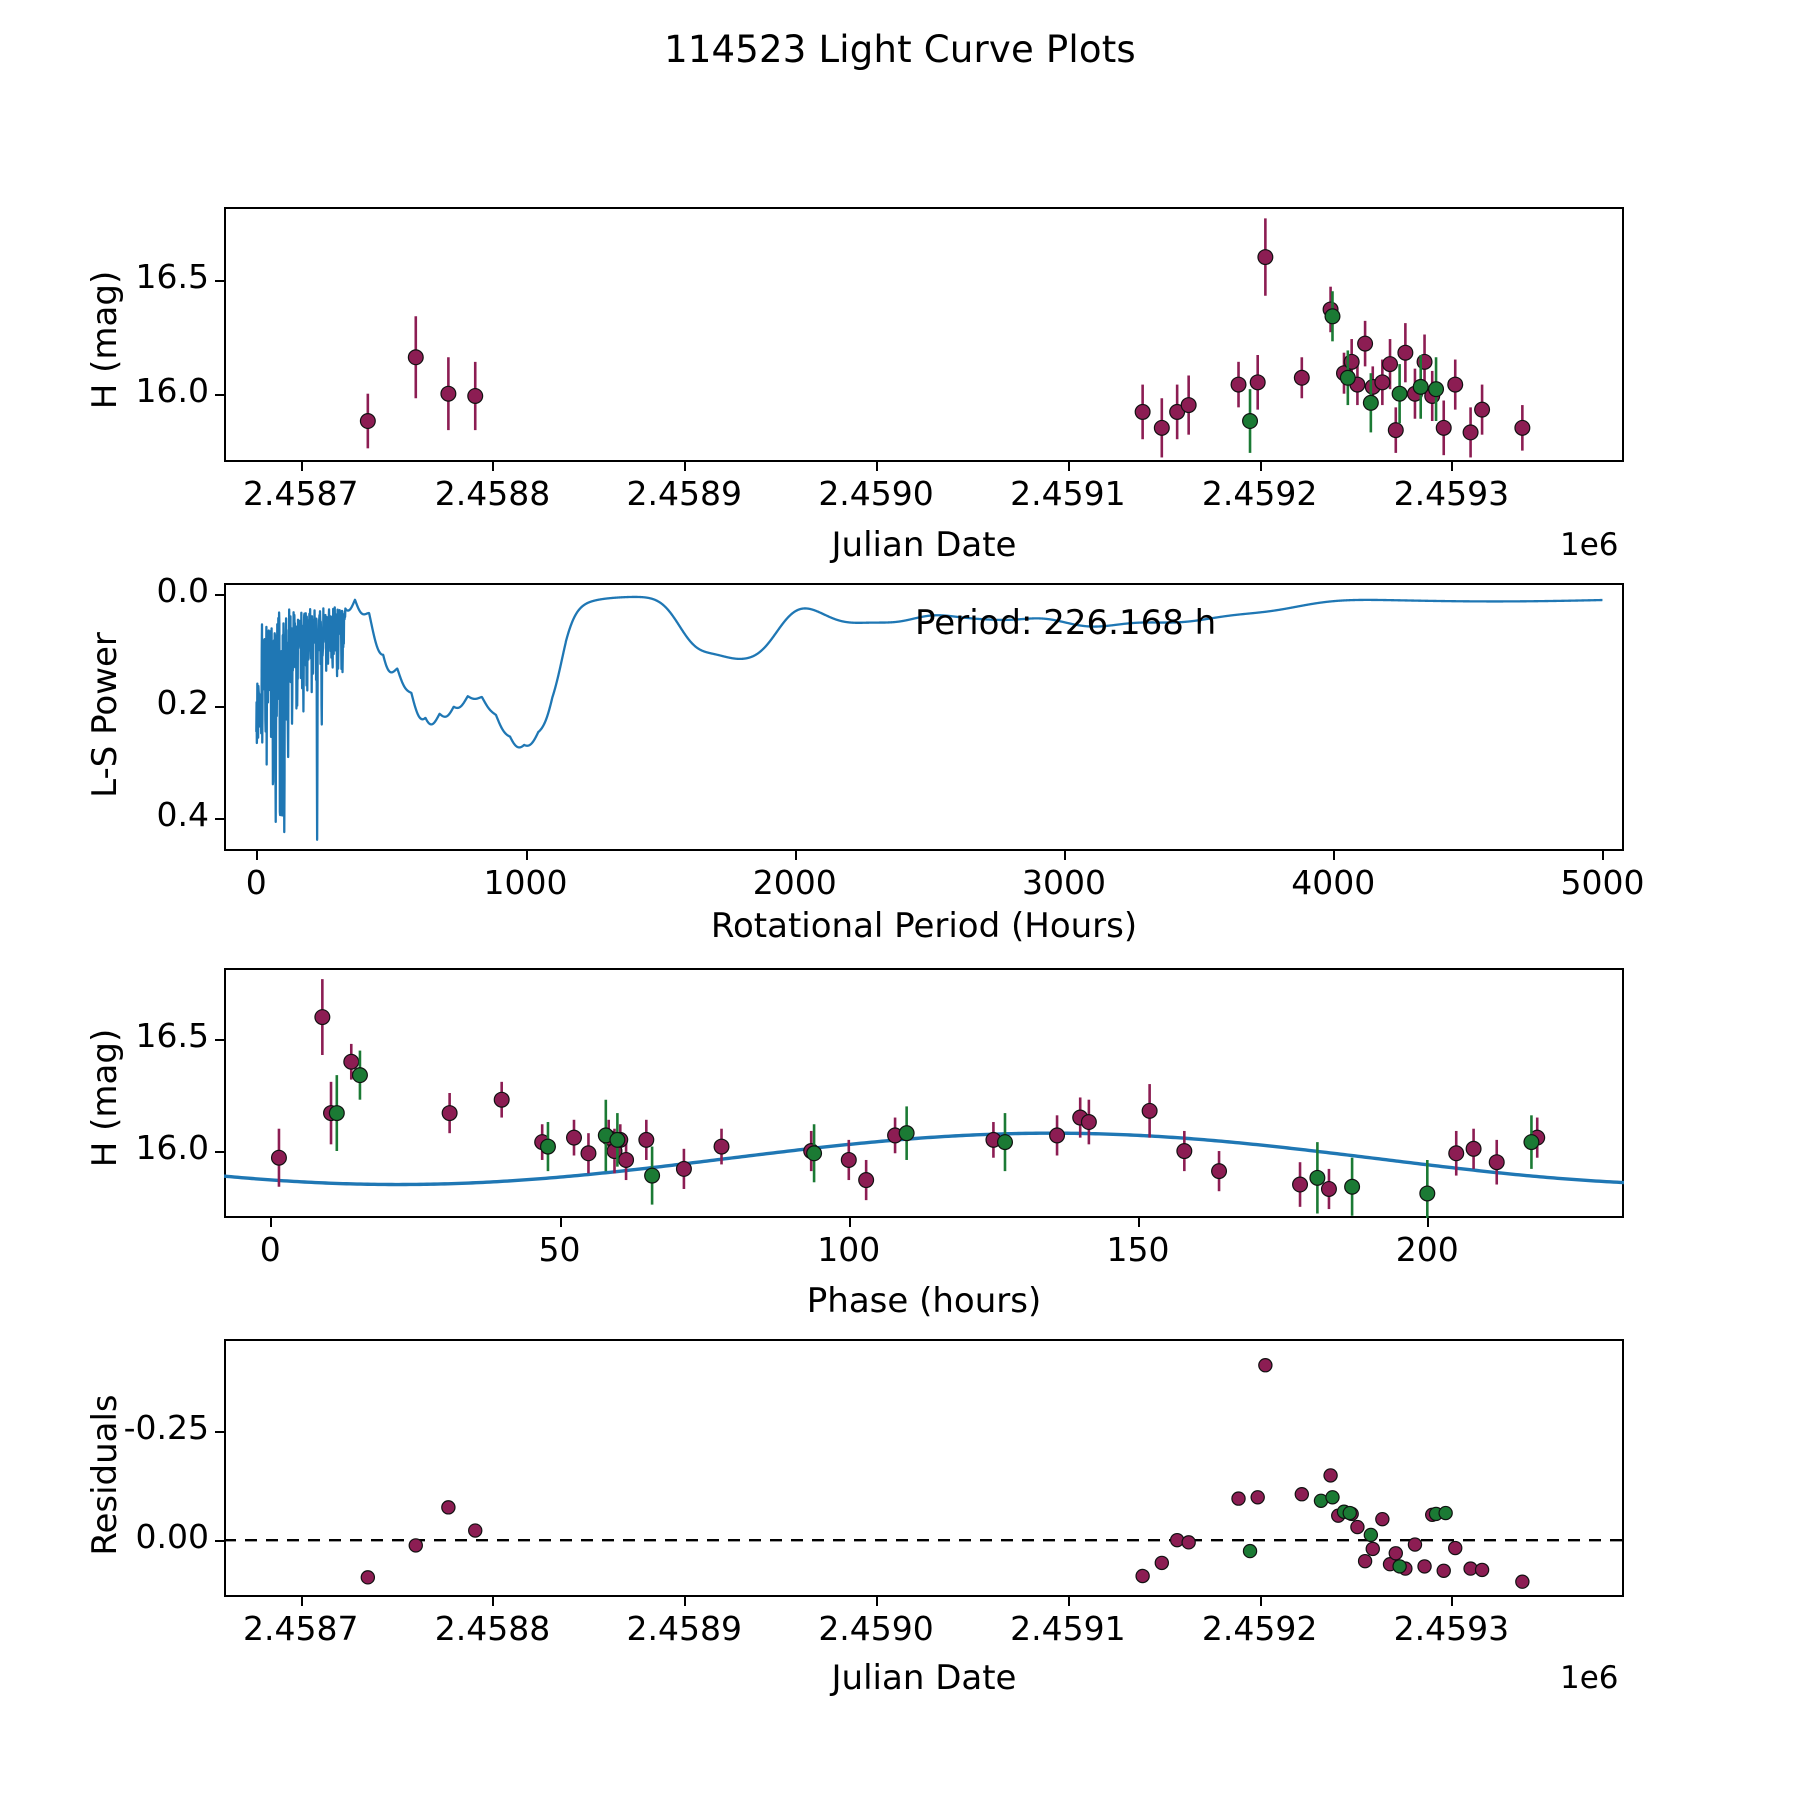 The height and width of the screenshot is (1800, 1800). I want to click on p4-xtick: 2.4591, so click(1068, 1628).